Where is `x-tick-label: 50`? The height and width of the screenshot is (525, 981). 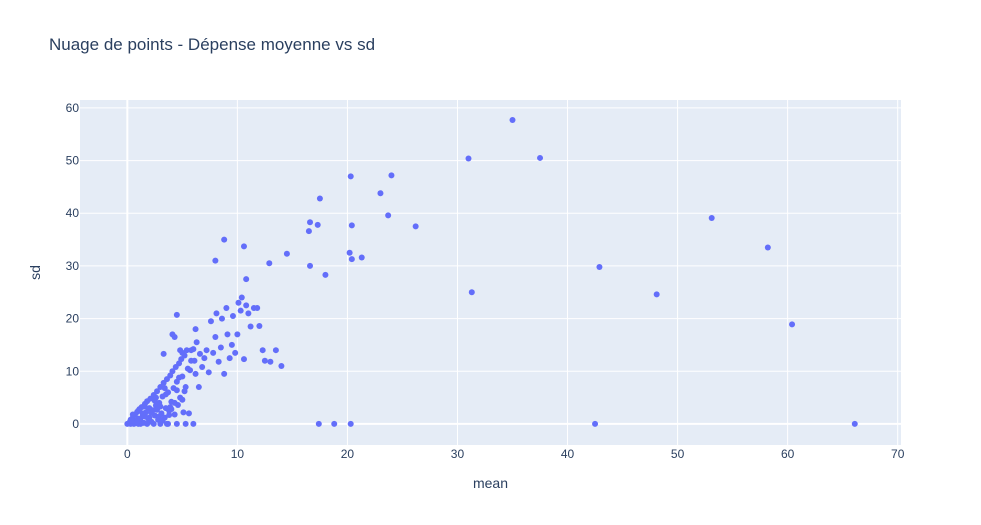
x-tick-label: 50 is located at coordinates (678, 454).